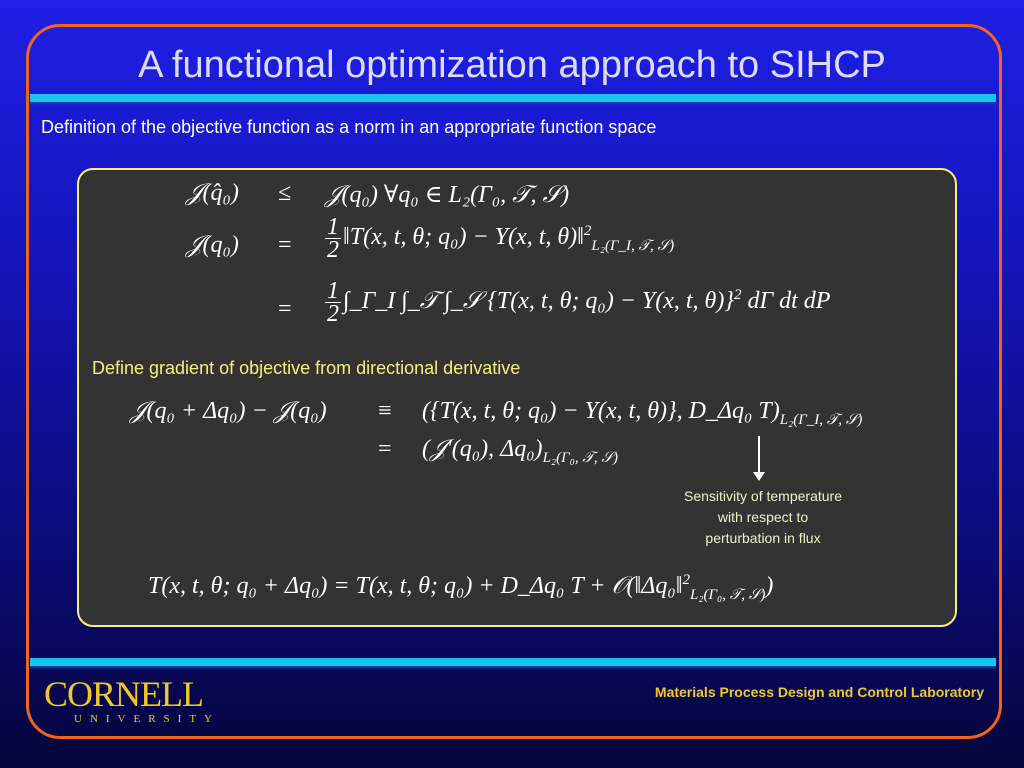 The image size is (1024, 768). Describe the element at coordinates (447, 195) in the screenshot. I see `eq1-rhs: 𝒥(q₀) ∀q₀ ∈ L₂(Γ₀, 𝒯, 𝒮)` at that location.